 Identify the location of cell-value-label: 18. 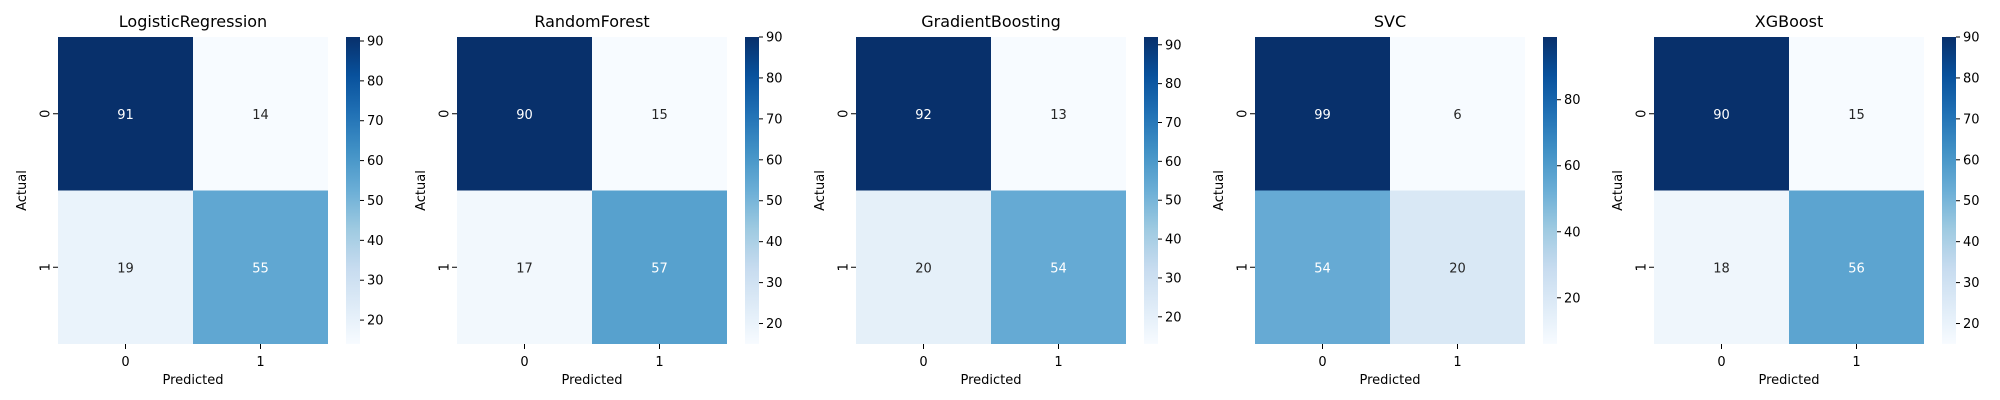
(1721, 268).